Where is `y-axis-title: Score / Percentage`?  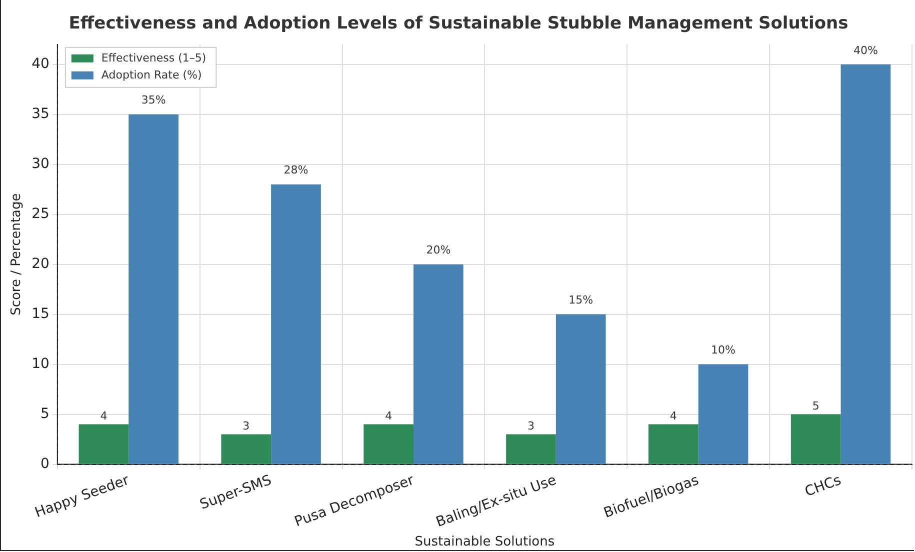
y-axis-title: Score / Percentage is located at coordinates (16, 254).